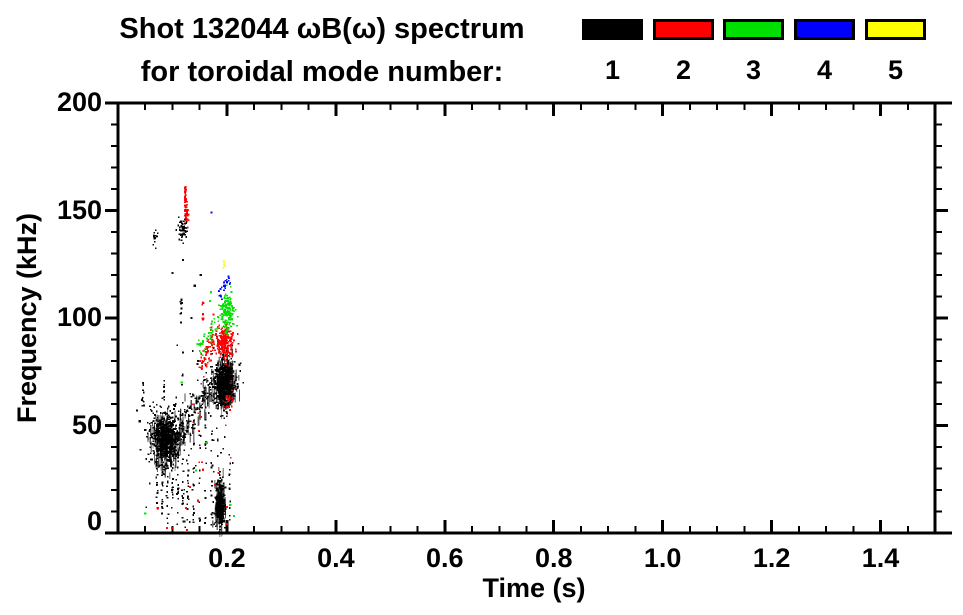  Describe the element at coordinates (191, 400) in the screenshot. I see `mode-3-points` at that location.